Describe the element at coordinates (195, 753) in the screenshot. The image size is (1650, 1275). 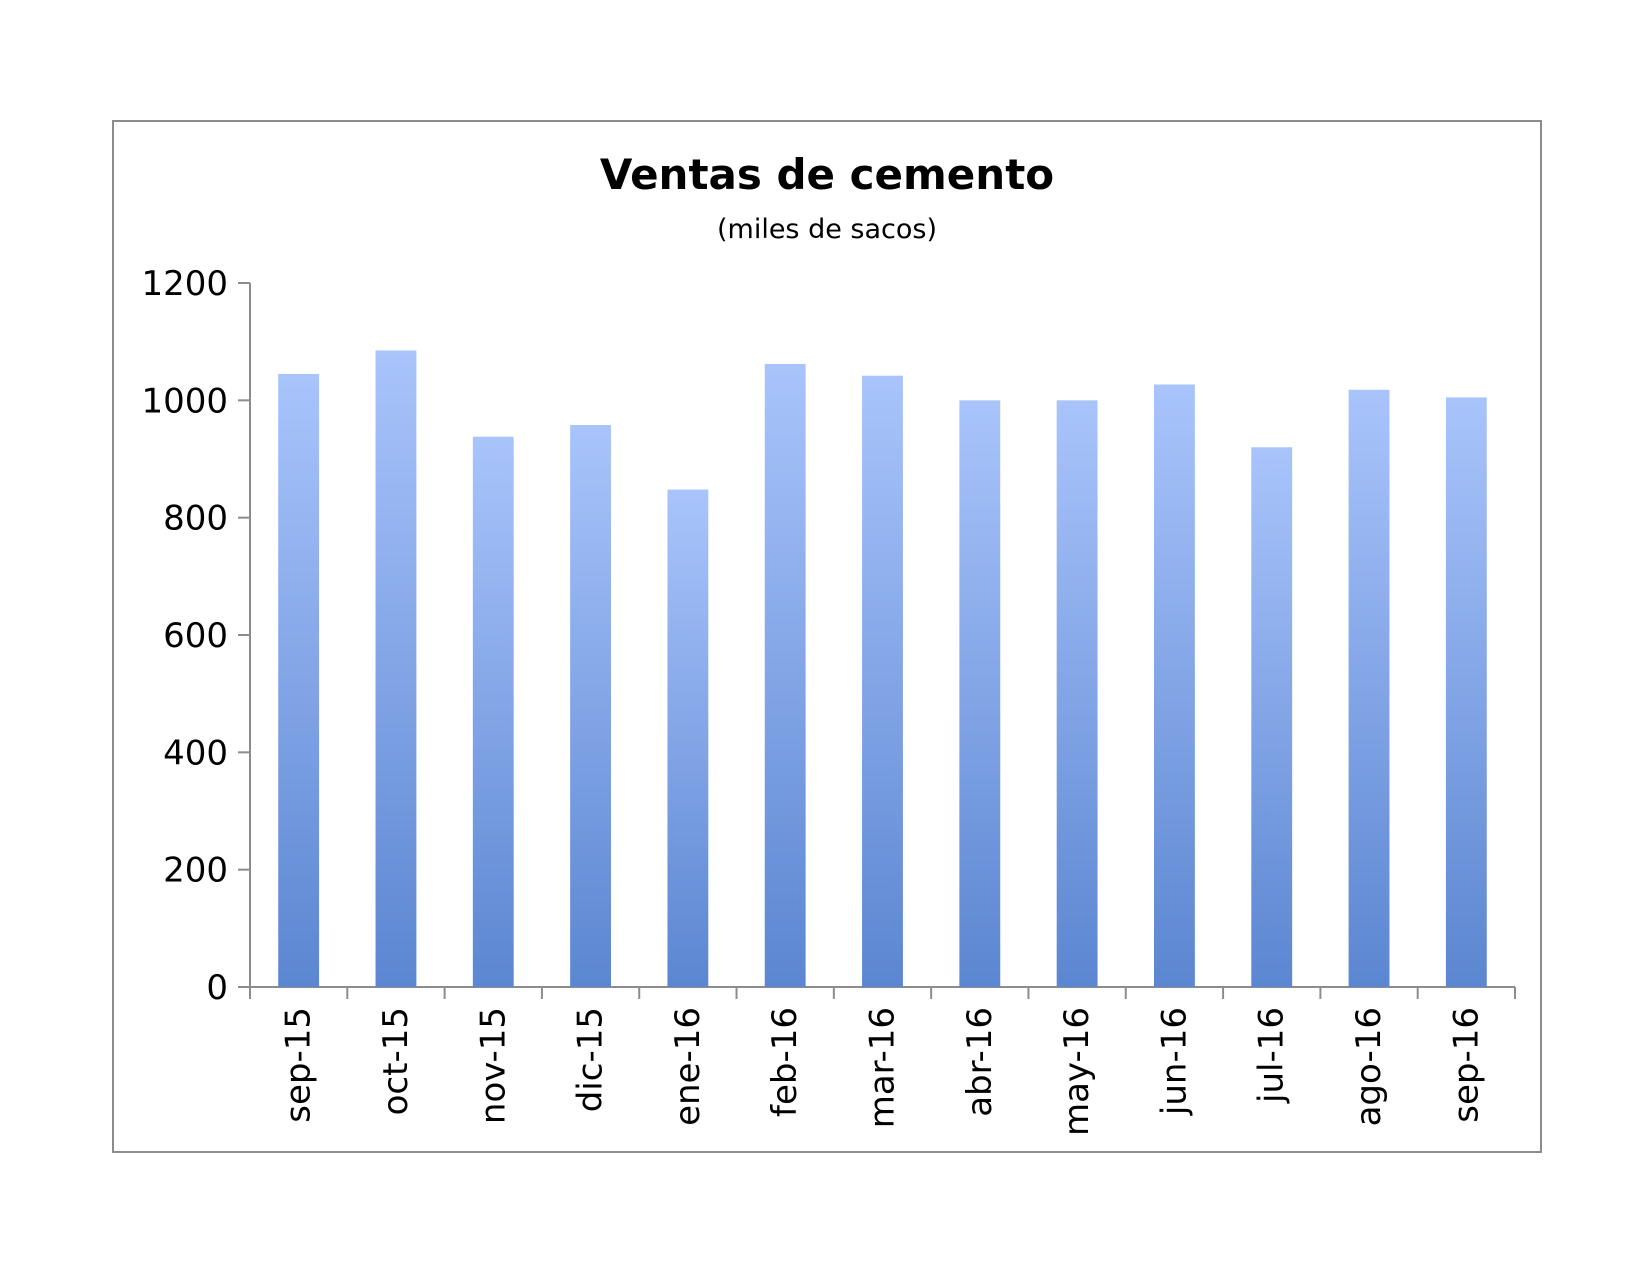
I see `y-tick-label: 400` at that location.